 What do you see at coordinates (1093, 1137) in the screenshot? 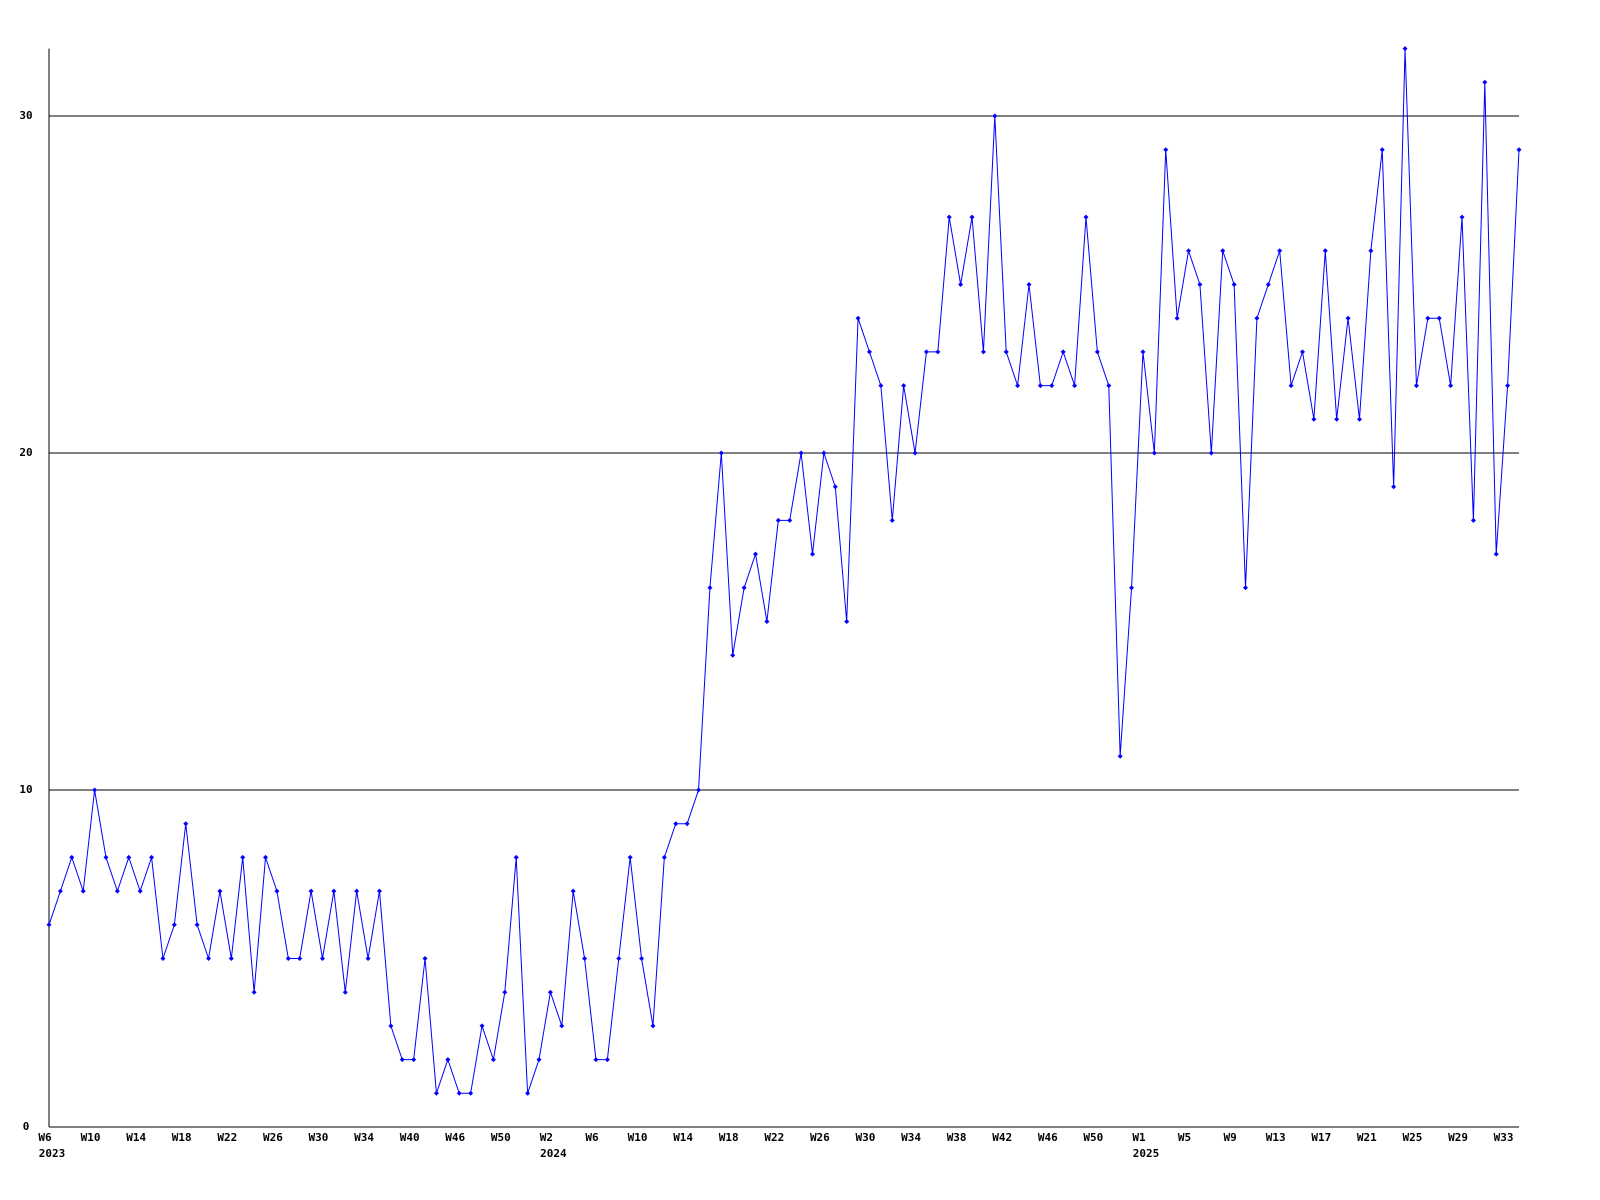
I see `x-tick-label: W50` at bounding box center [1093, 1137].